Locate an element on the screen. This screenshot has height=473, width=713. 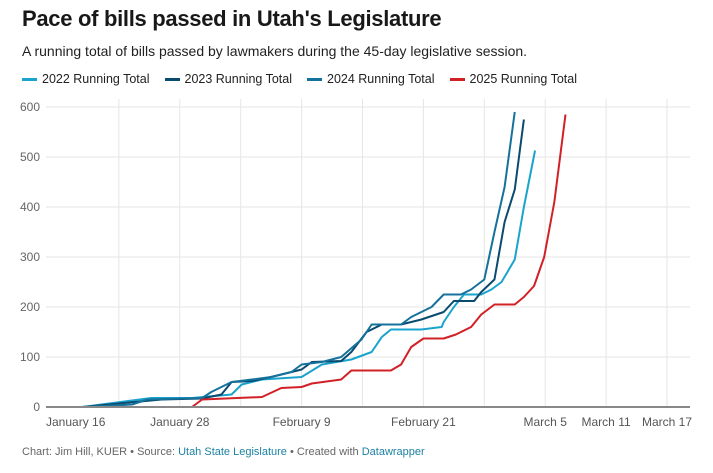
x-tick-label: January 28 is located at coordinates (180, 422).